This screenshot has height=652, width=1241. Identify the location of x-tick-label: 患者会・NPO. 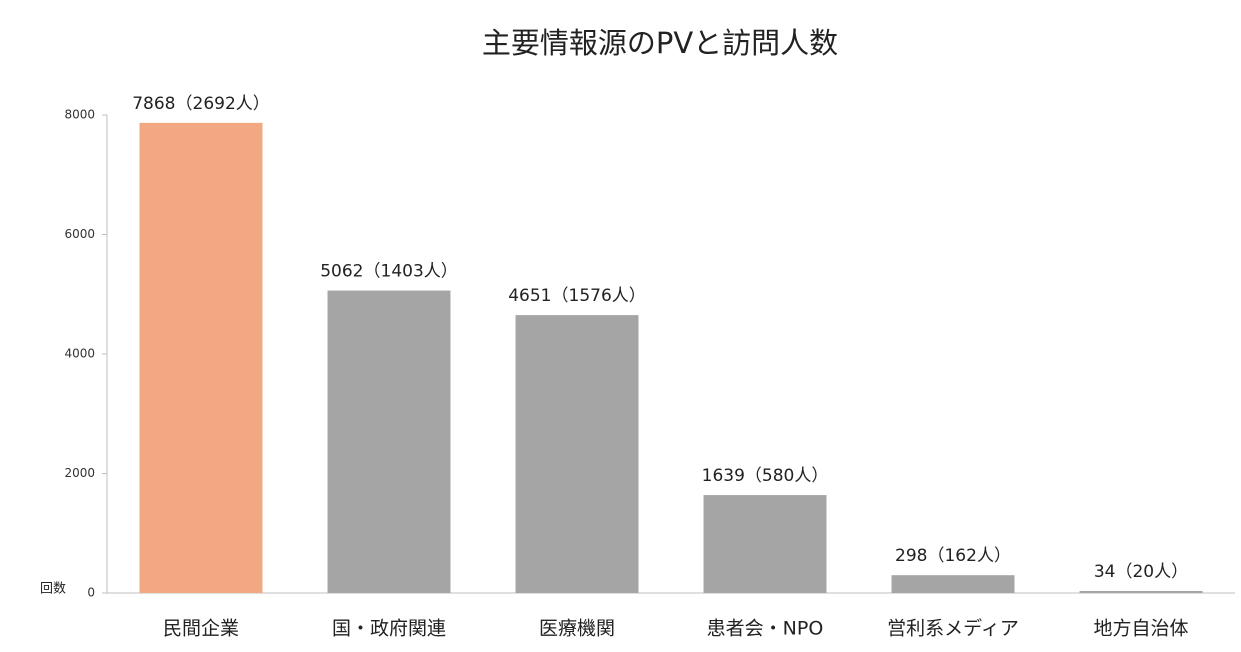
(765, 629).